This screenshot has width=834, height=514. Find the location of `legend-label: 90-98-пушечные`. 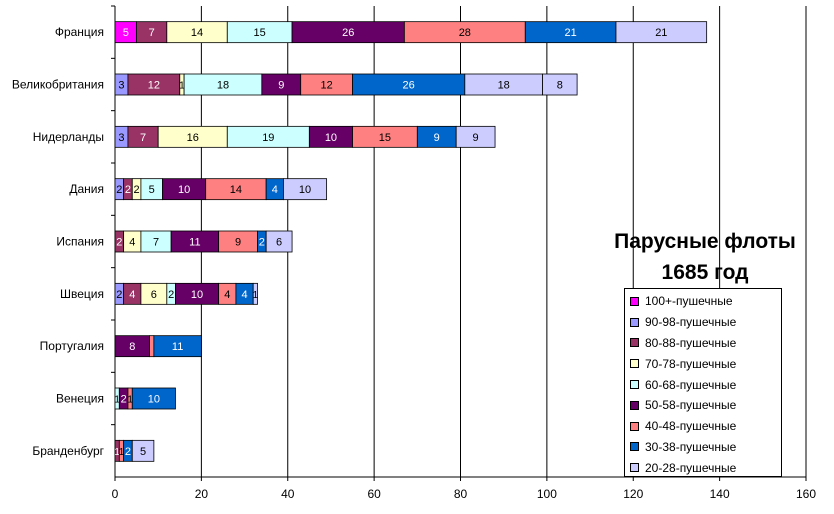

legend-label: 90-98-пушечные is located at coordinates (691, 322).